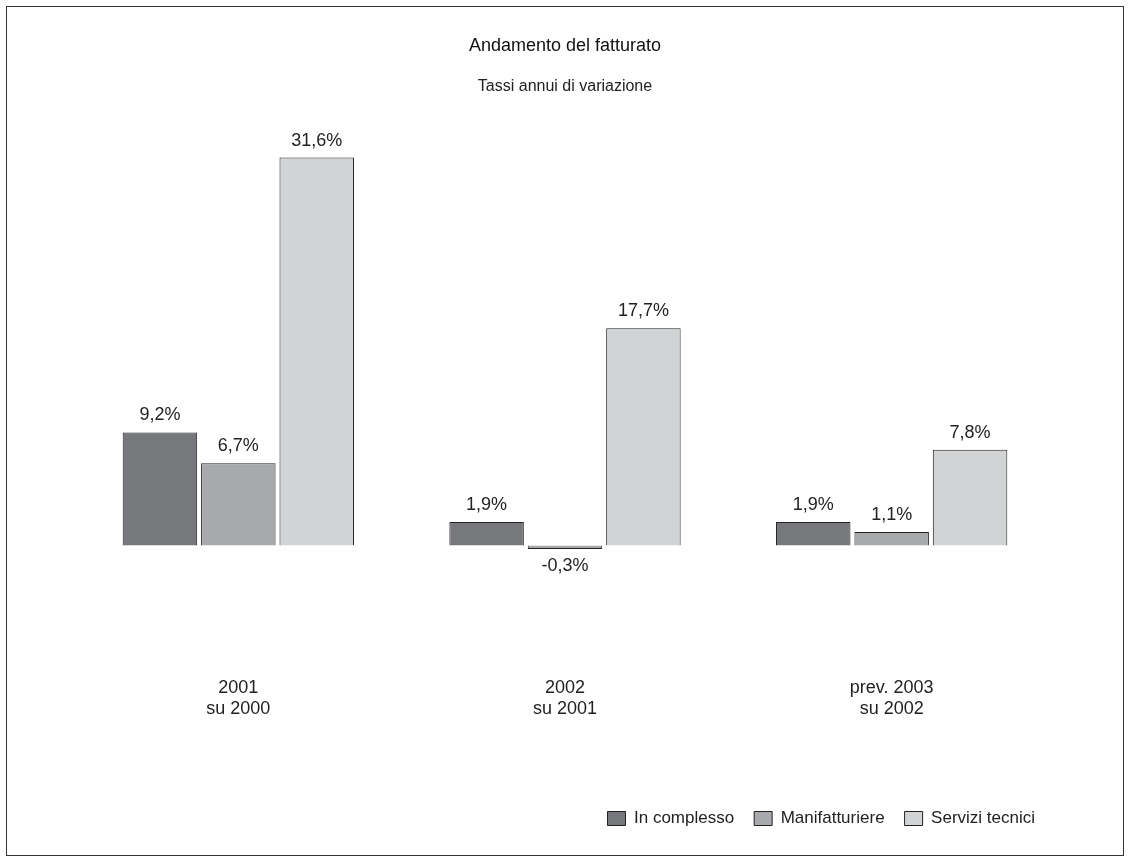 This screenshot has width=1132, height=864. What do you see at coordinates (238, 445) in the screenshot?
I see `data-label: 6,7%` at bounding box center [238, 445].